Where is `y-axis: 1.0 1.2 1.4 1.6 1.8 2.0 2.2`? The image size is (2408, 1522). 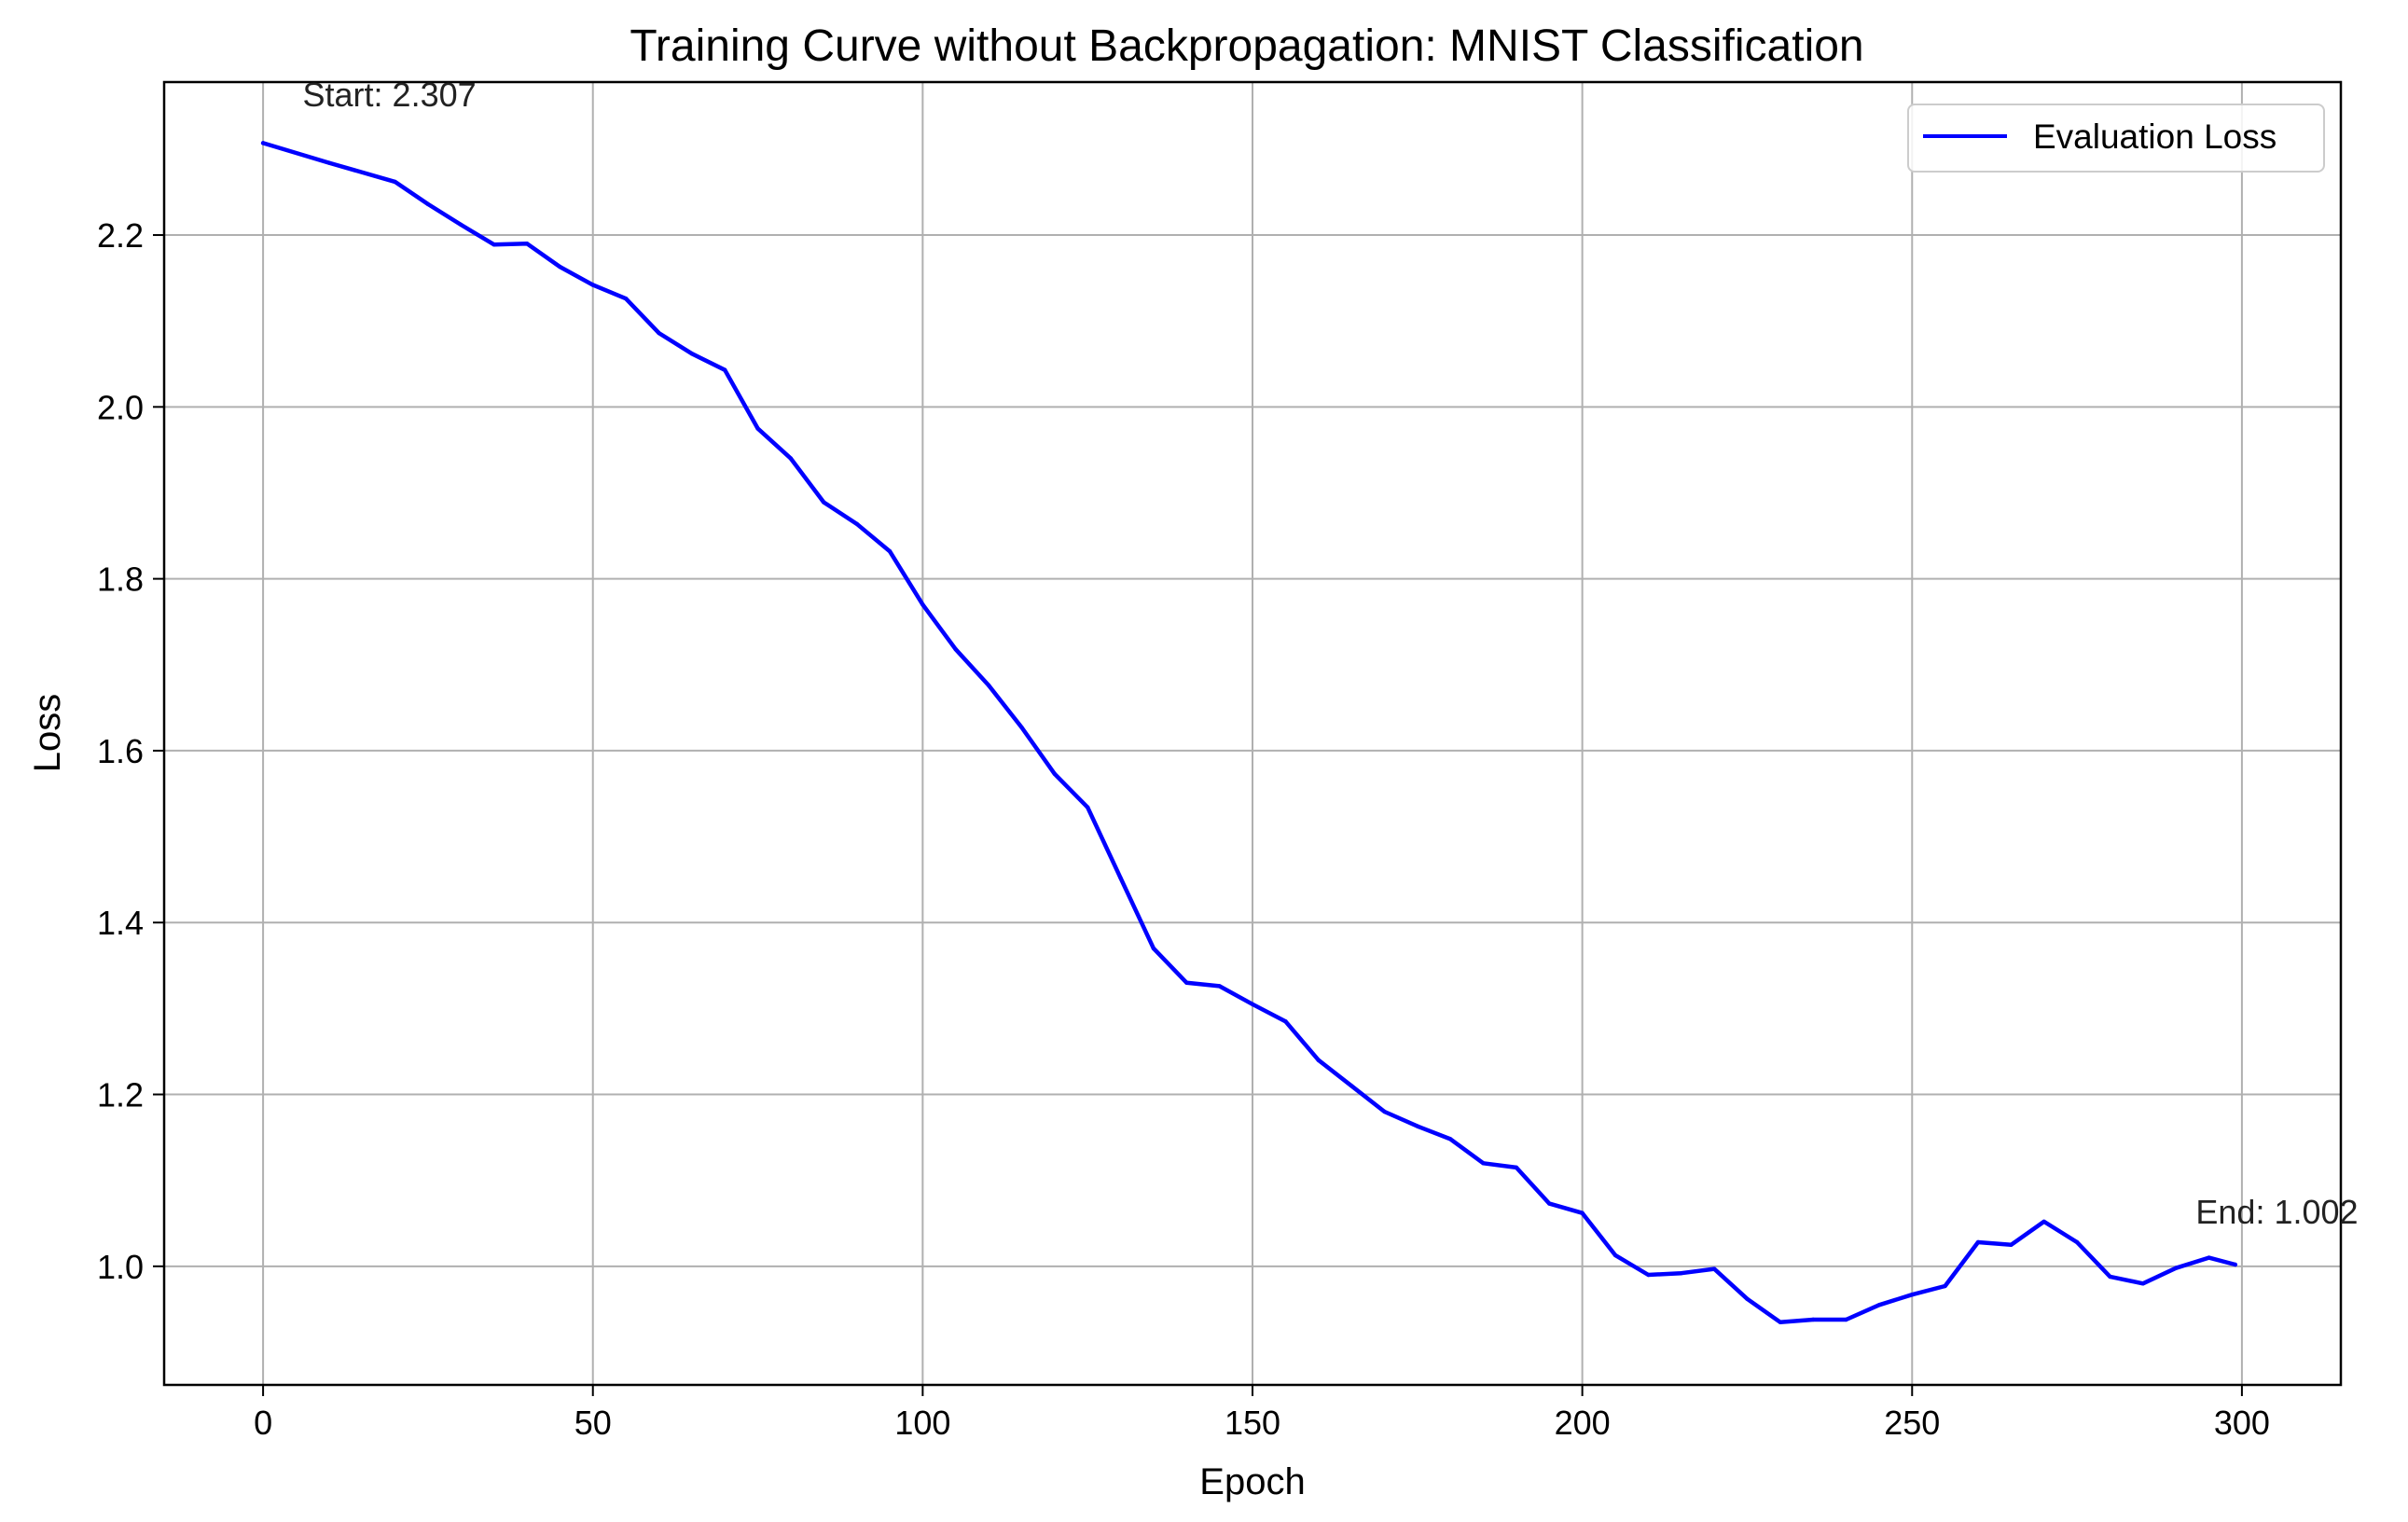
y-axis: 1.0 1.2 1.4 1.6 1.8 2.0 2.2 is located at coordinates (130, 751).